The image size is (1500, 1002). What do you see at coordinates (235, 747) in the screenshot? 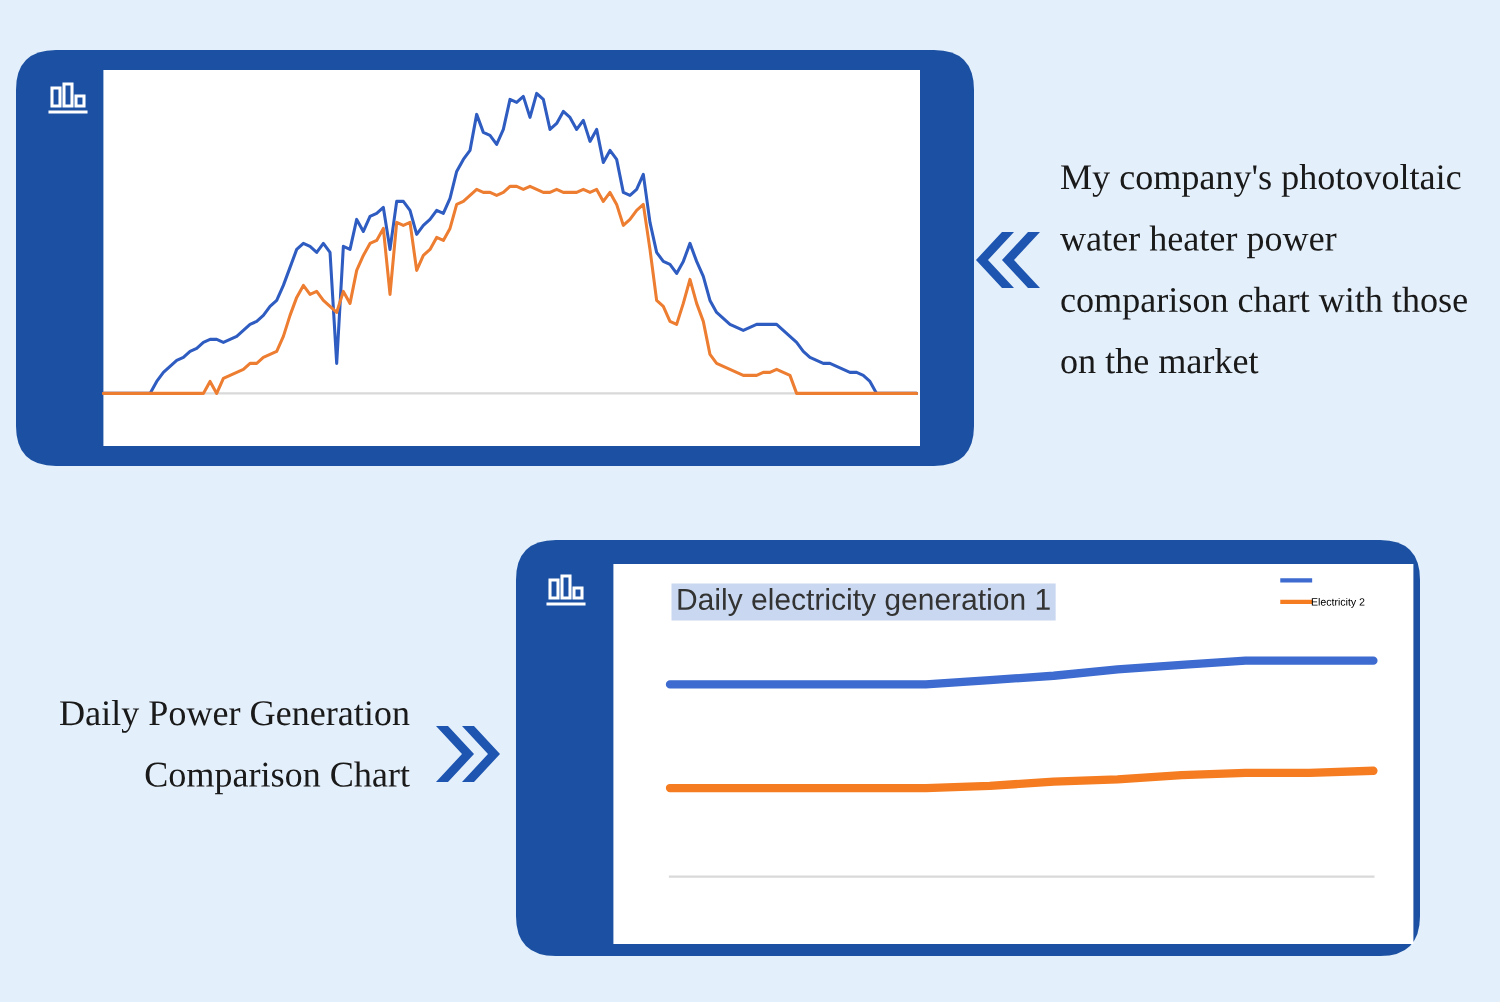
I see `text: Daily Power Generation Comparison Chart` at bounding box center [235, 747].